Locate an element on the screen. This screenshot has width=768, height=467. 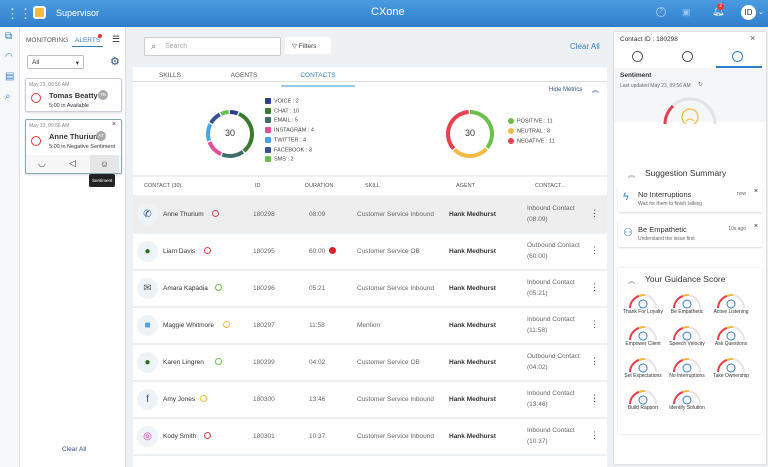
gear-icon: ⚙ is located at coordinates (115, 62).